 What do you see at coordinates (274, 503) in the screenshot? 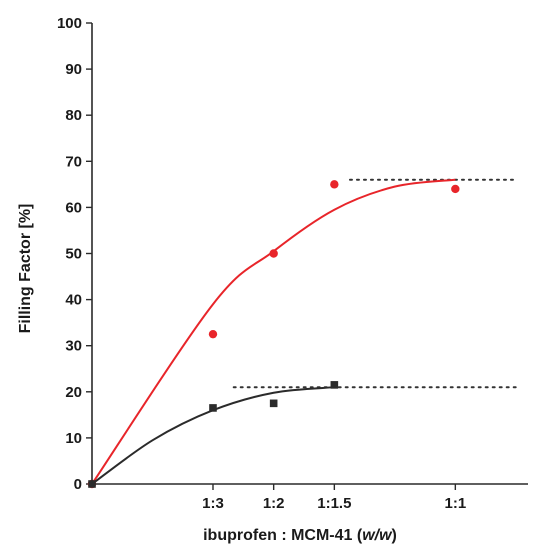
I see `x-tick-label: 1:2` at bounding box center [274, 503].